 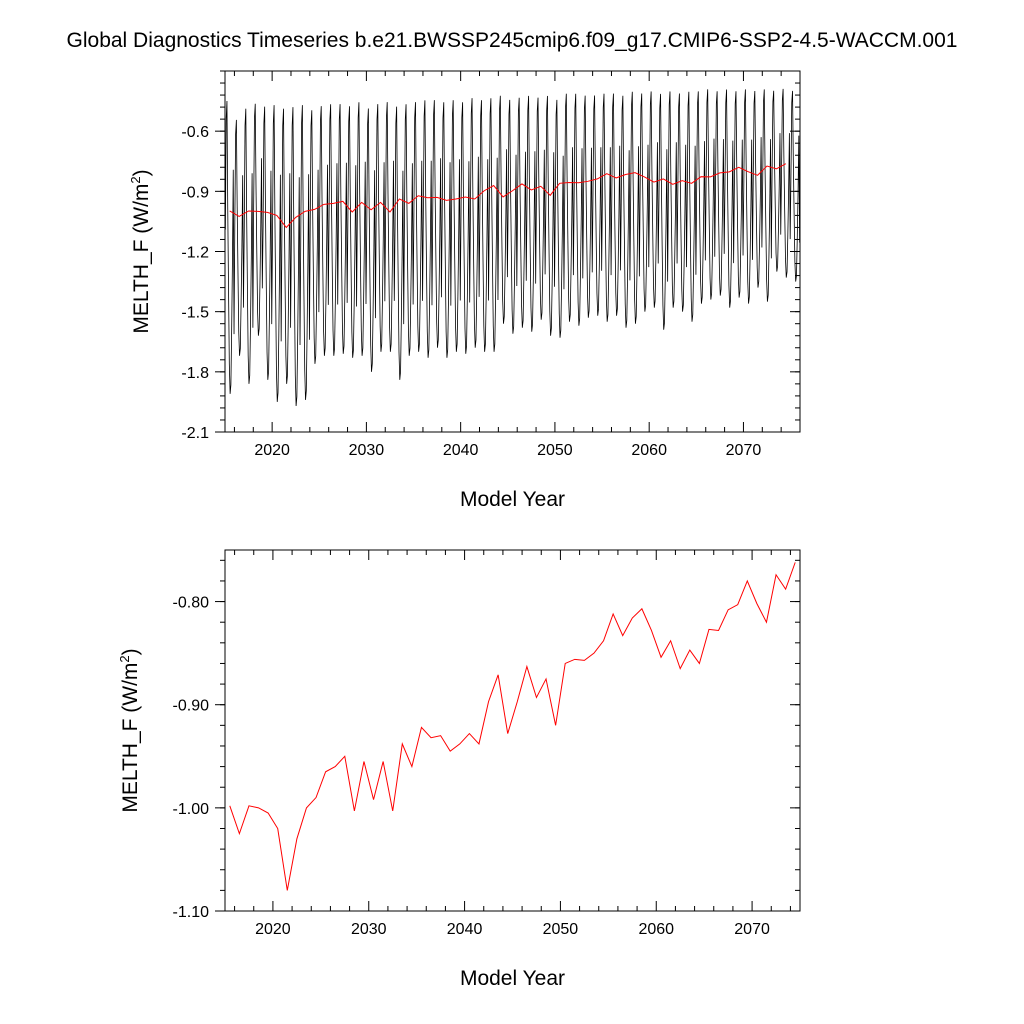 I want to click on x-tick-label: 2030, so click(x=367, y=450).